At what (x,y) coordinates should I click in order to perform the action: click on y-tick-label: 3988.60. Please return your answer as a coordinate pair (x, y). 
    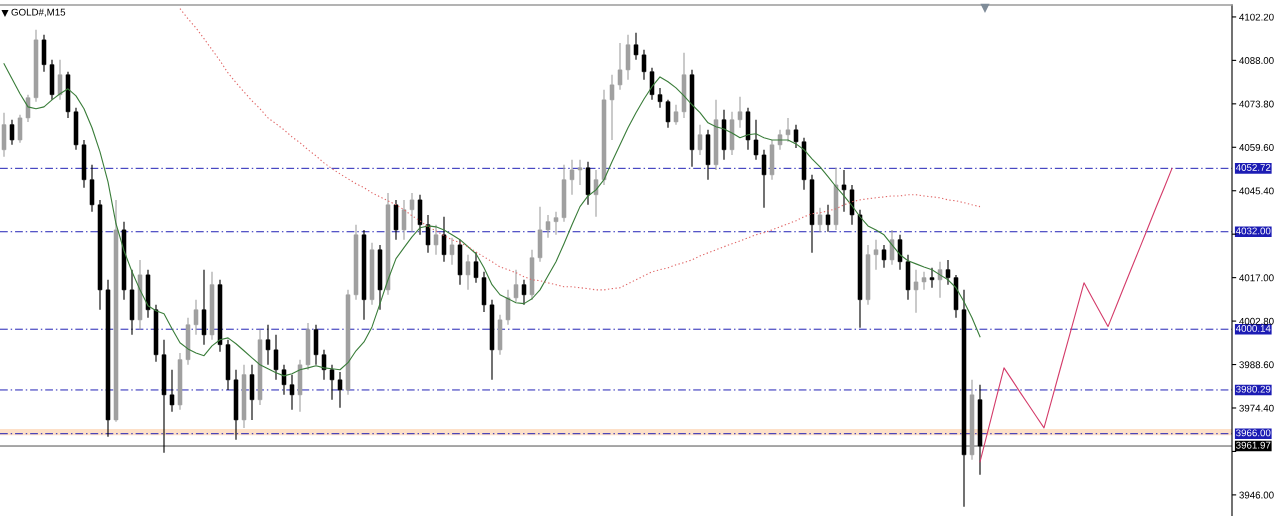
    Looking at the image, I should click on (1256, 365).